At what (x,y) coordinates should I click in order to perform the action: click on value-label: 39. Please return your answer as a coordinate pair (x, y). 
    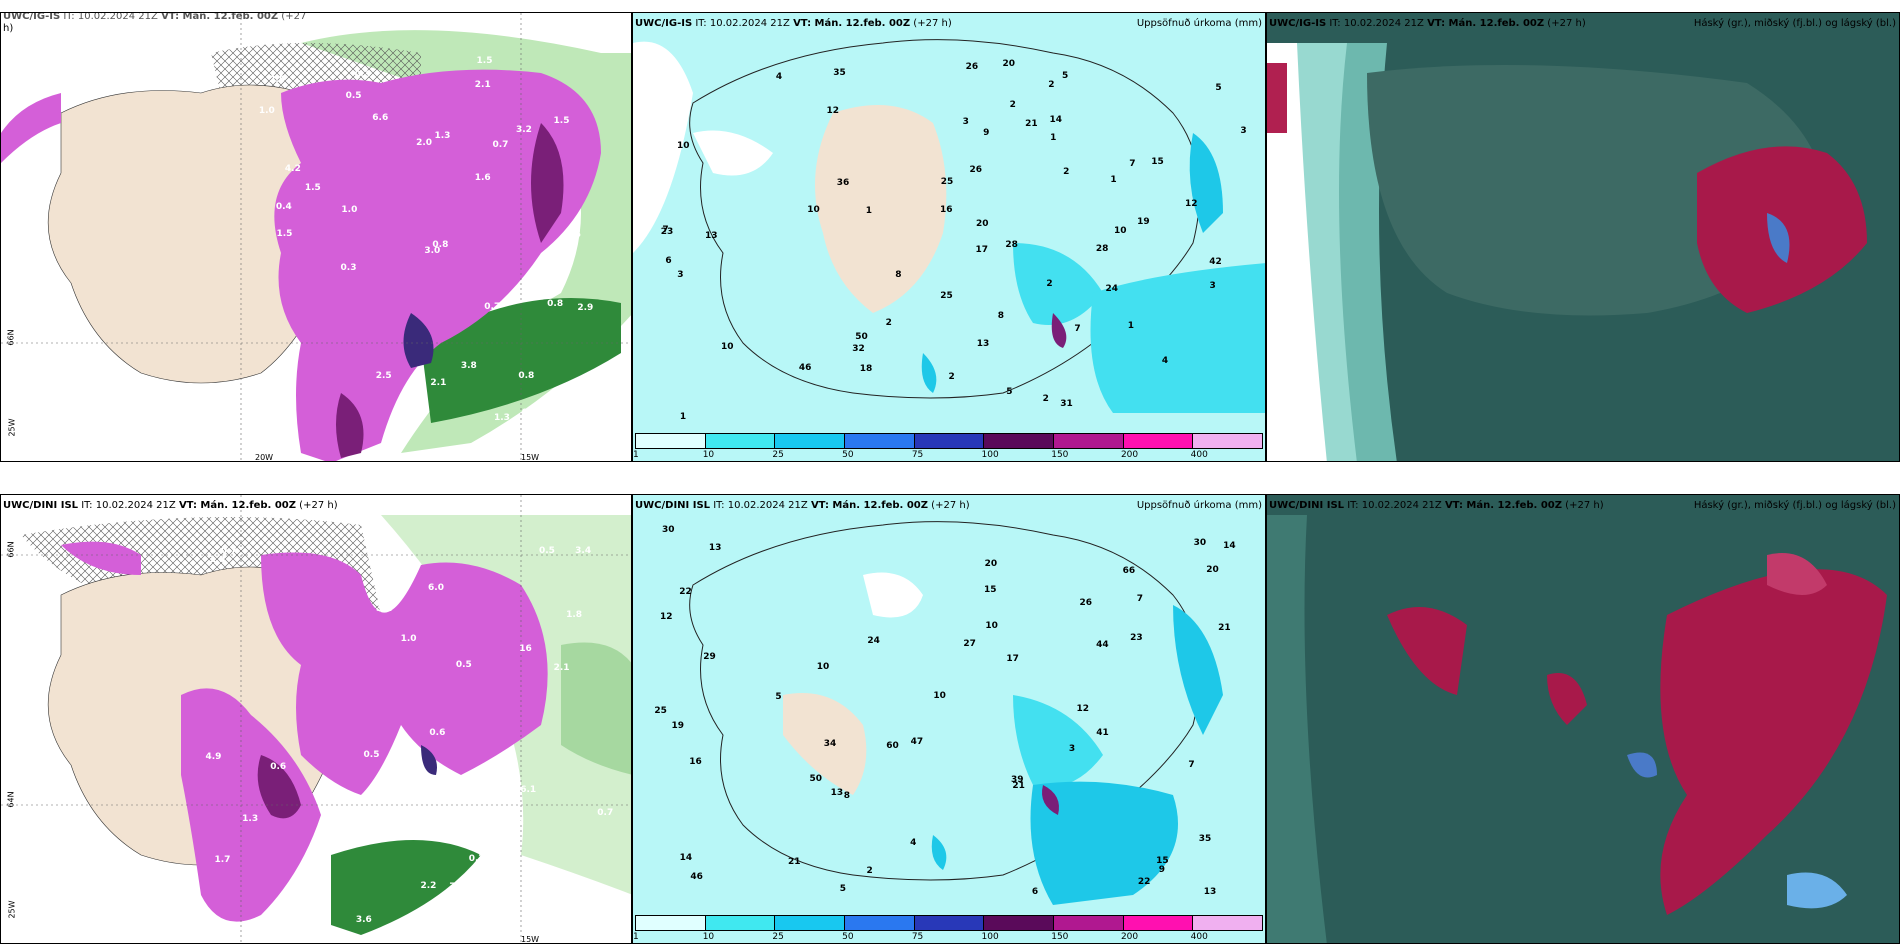
    Looking at the image, I should click on (1017, 779).